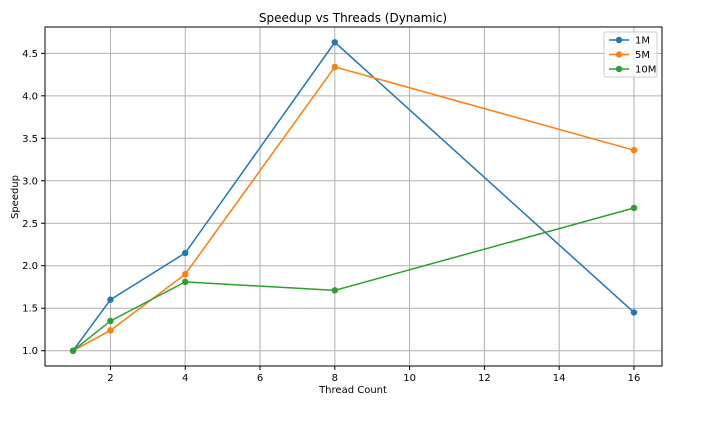 The image size is (709, 434). I want to click on y-tick-label: 2.5, so click(30, 224).